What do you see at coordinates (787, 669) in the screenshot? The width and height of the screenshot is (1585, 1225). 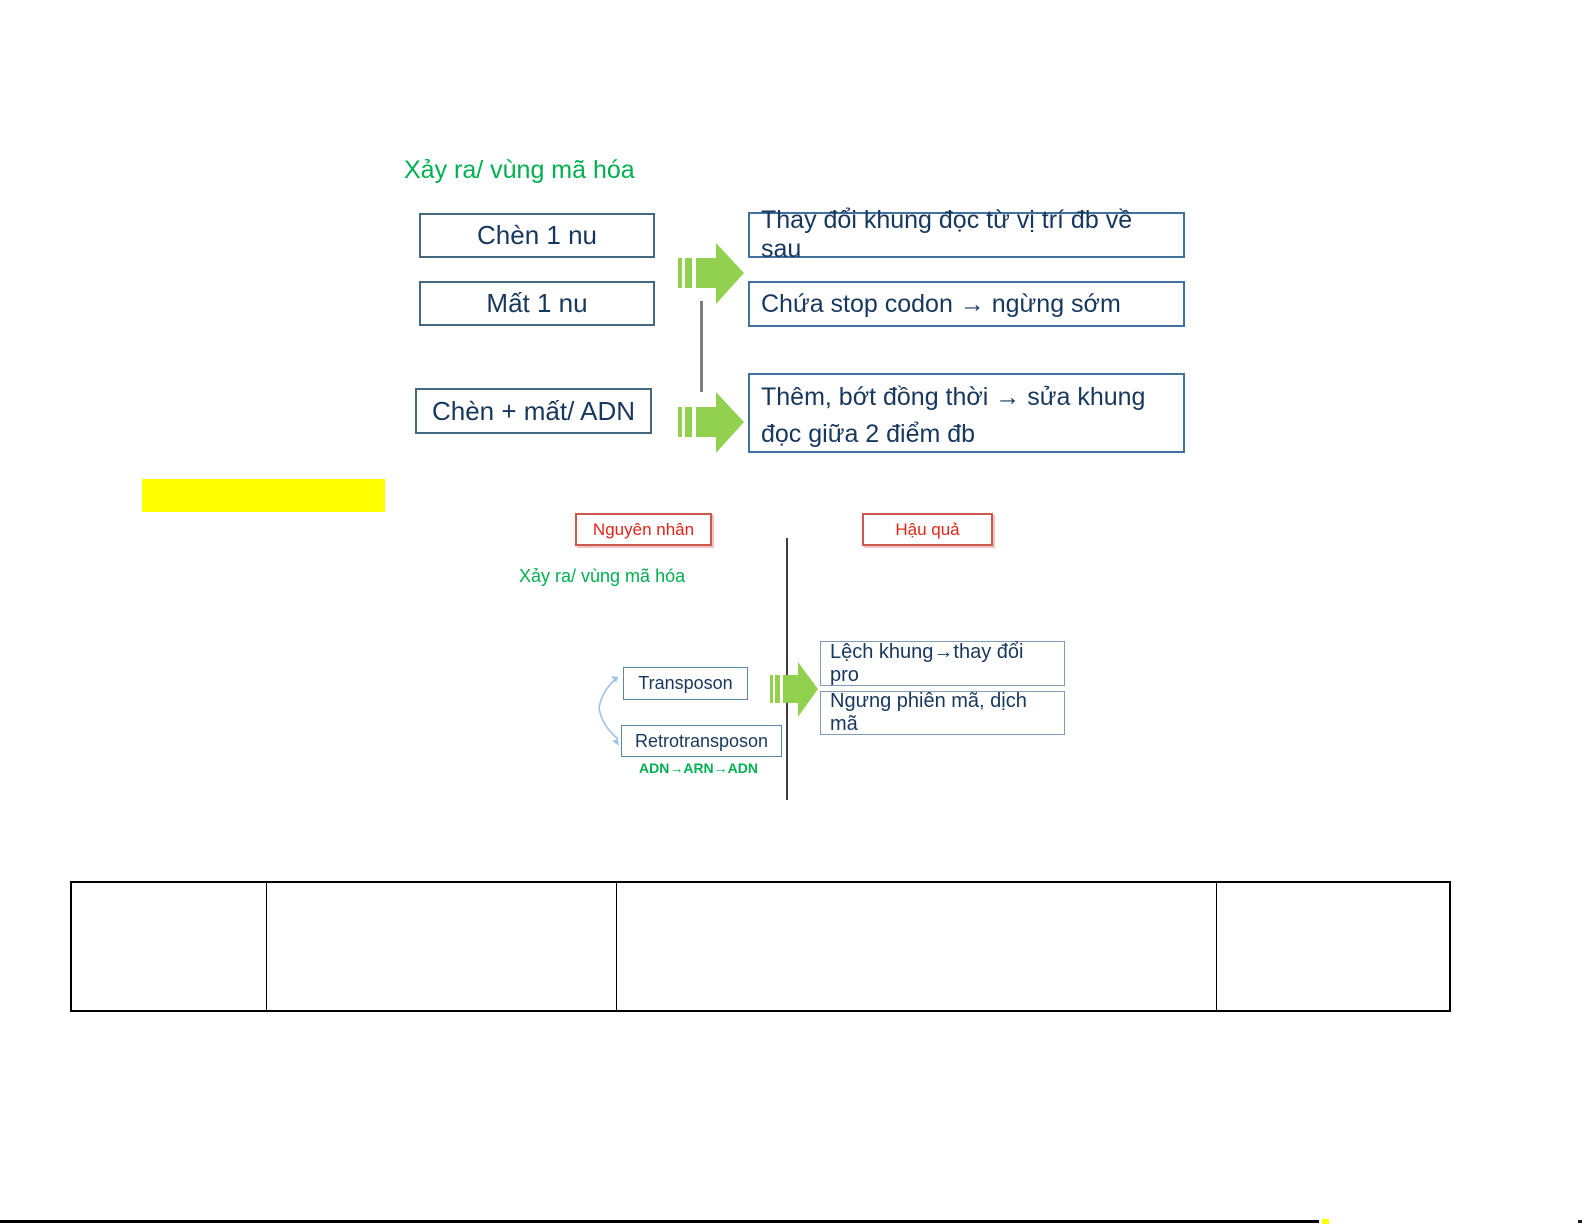 I see `divider-line` at bounding box center [787, 669].